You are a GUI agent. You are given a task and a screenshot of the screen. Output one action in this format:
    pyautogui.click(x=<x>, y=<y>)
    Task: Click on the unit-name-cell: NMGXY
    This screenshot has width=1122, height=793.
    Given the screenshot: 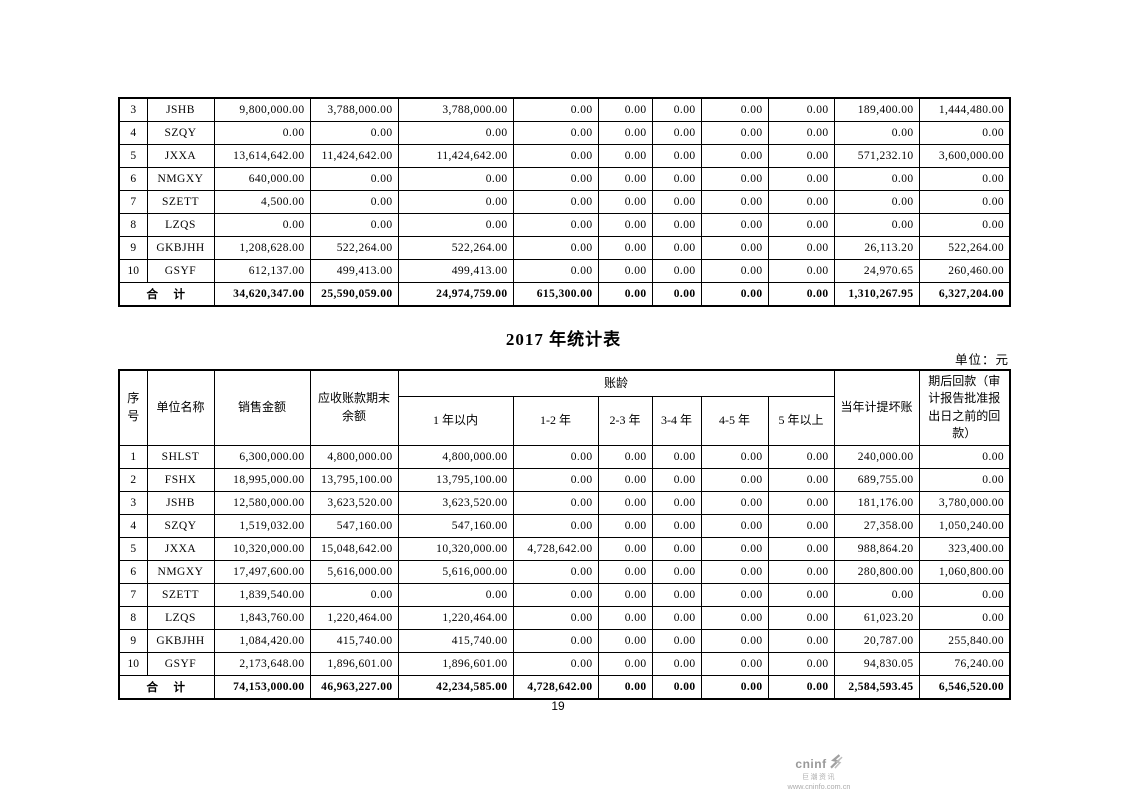 What is the action you would take?
    pyautogui.click(x=180, y=179)
    